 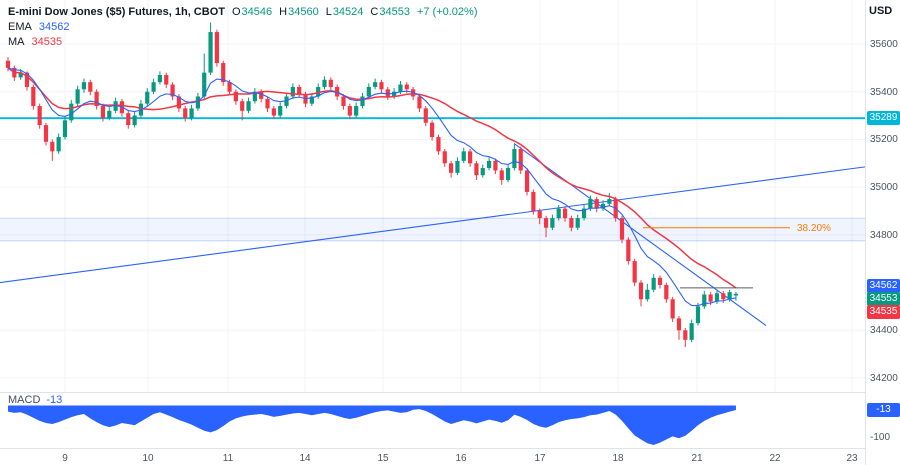 What do you see at coordinates (883, 312) in the screenshot?
I see `price-badge: 34535` at bounding box center [883, 312].